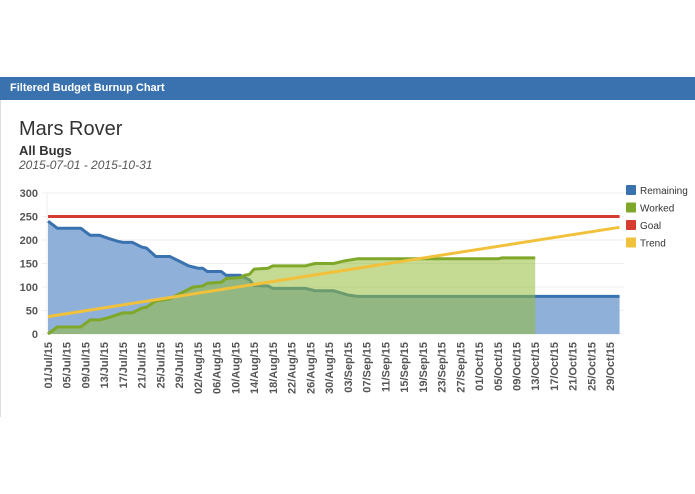 The image size is (695, 494). I want to click on worked-area, so click(292, 295).